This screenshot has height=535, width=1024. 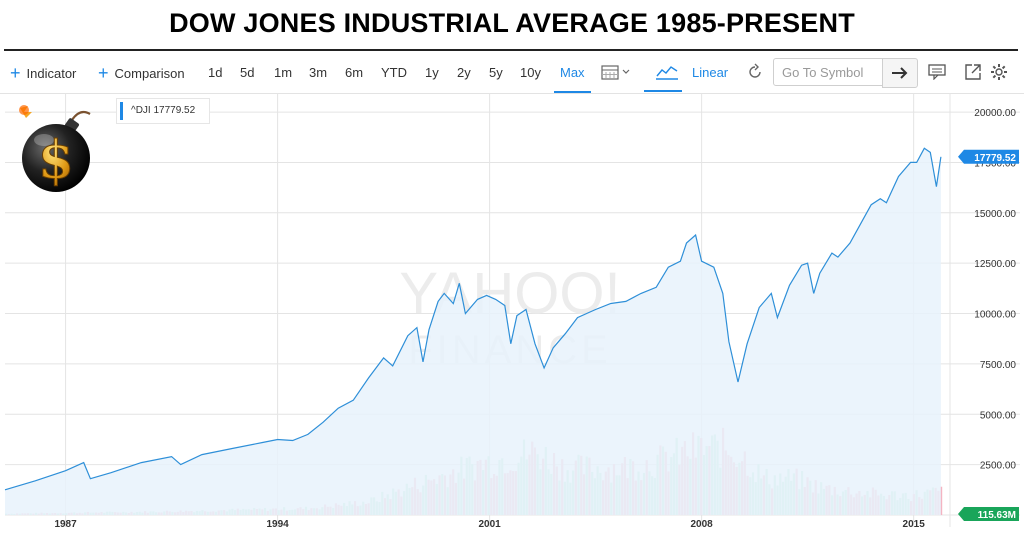 I want to click on x-tick-label: 2008, so click(x=702, y=524).